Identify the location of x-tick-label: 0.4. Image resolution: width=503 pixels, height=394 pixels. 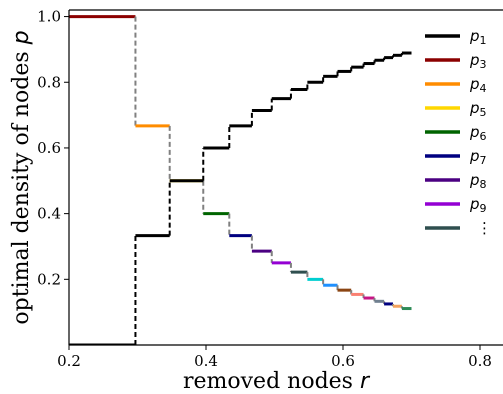
(206, 361).